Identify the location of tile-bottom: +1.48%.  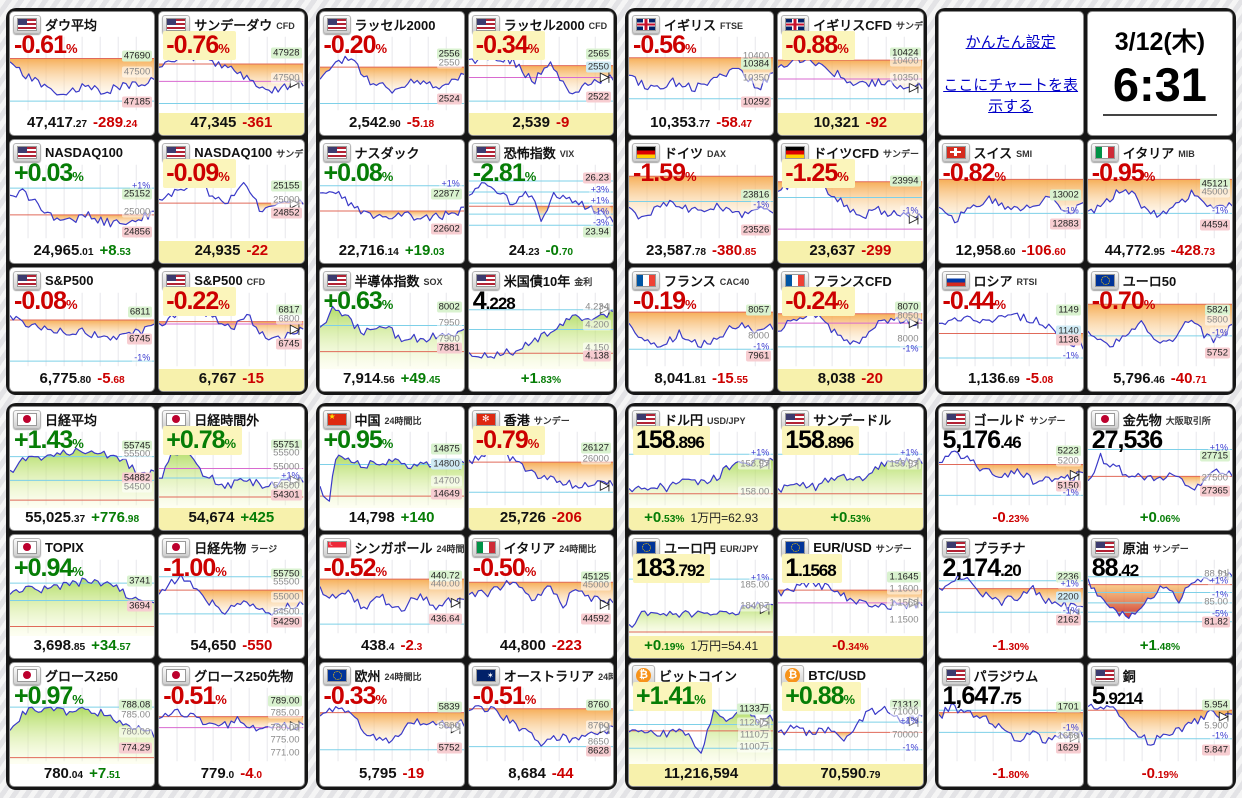
(1160, 647).